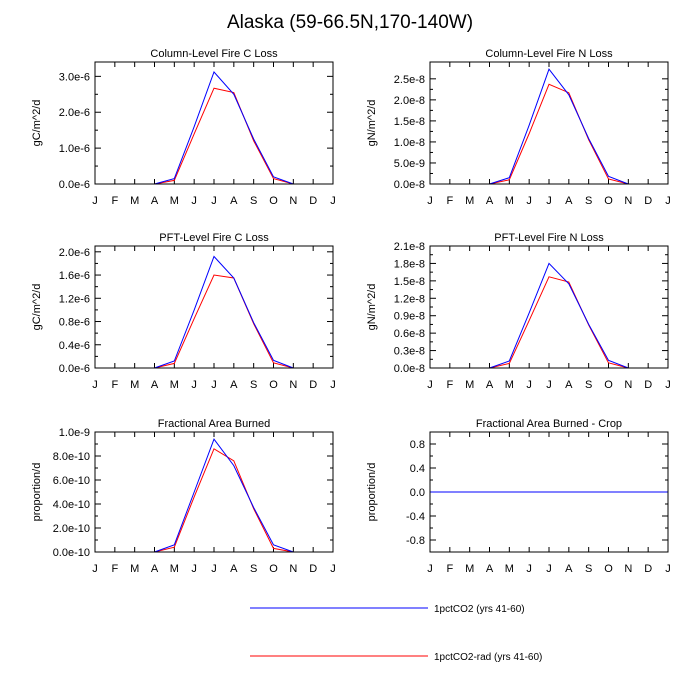 Image resolution: width=700 pixels, height=700 pixels. I want to click on y-tick-label: 0.4e-6, so click(74, 346).